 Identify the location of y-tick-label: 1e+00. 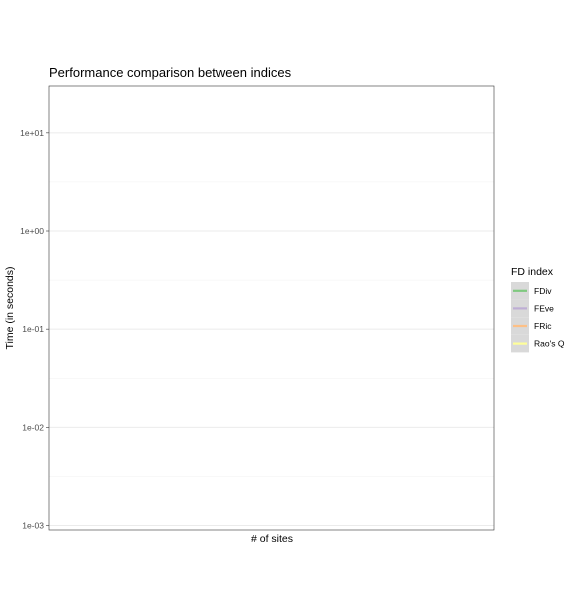
(32, 231).